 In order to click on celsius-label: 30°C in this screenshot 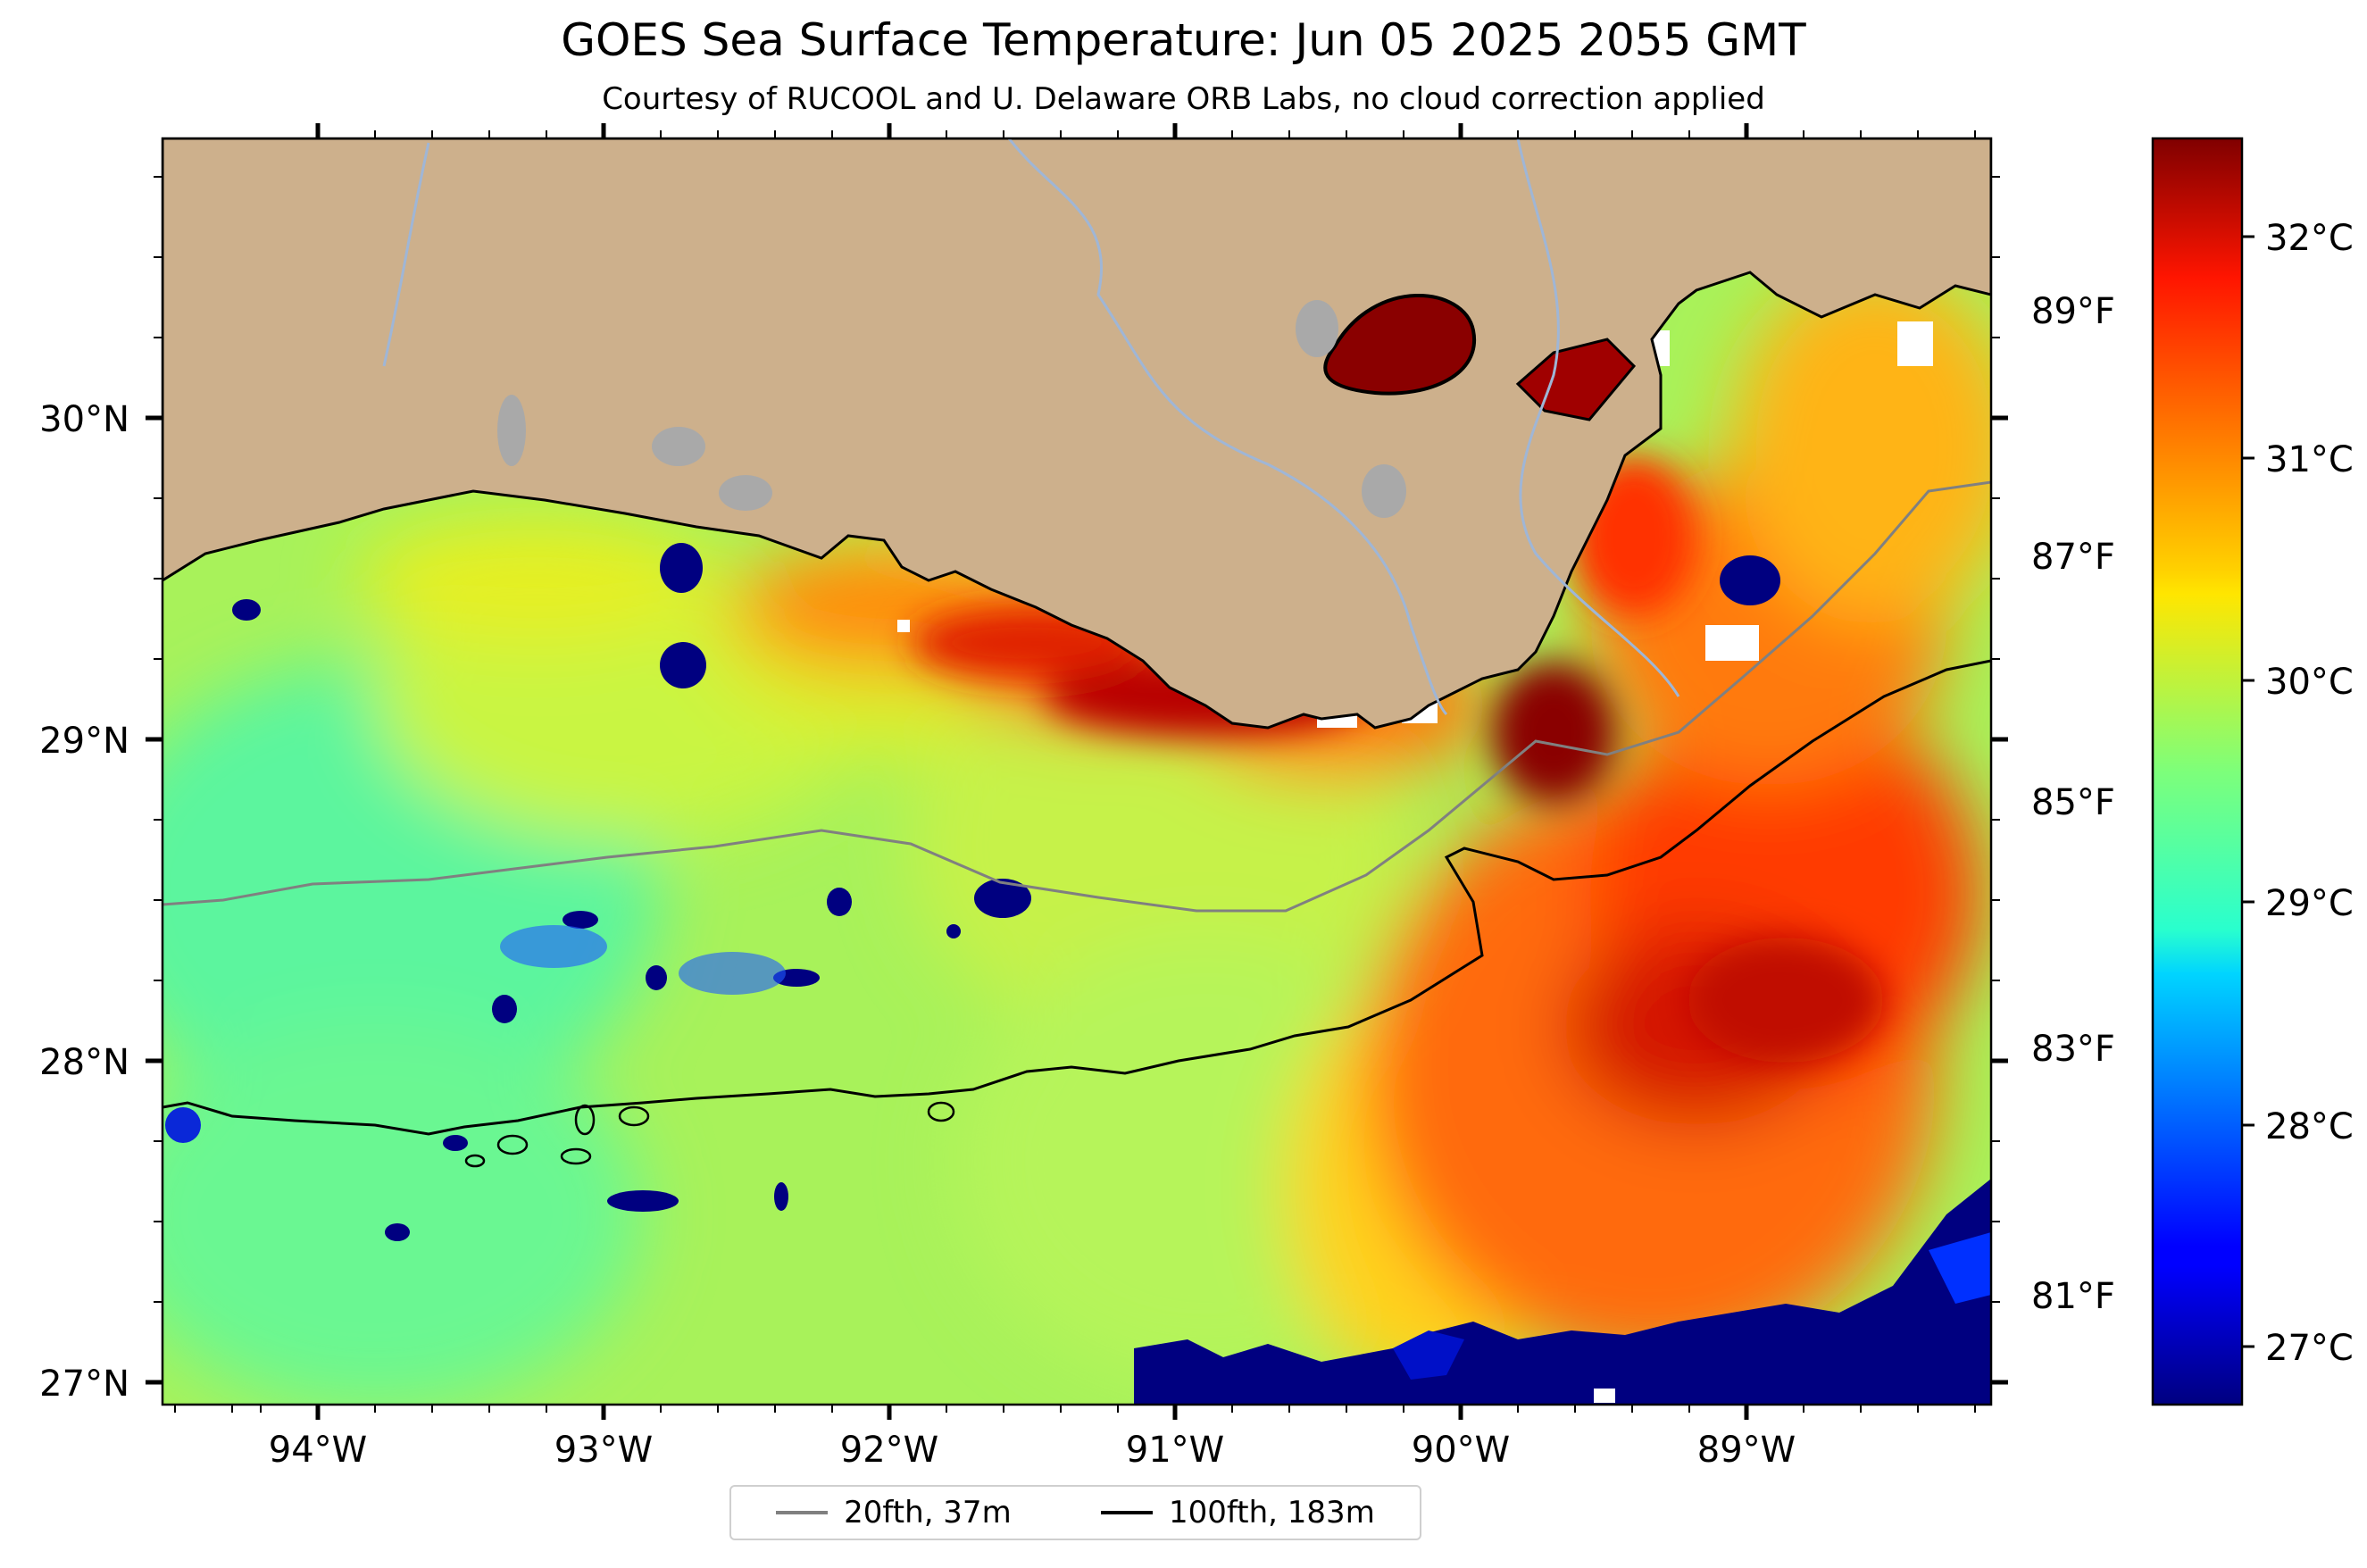, I will do `click(2309, 683)`.